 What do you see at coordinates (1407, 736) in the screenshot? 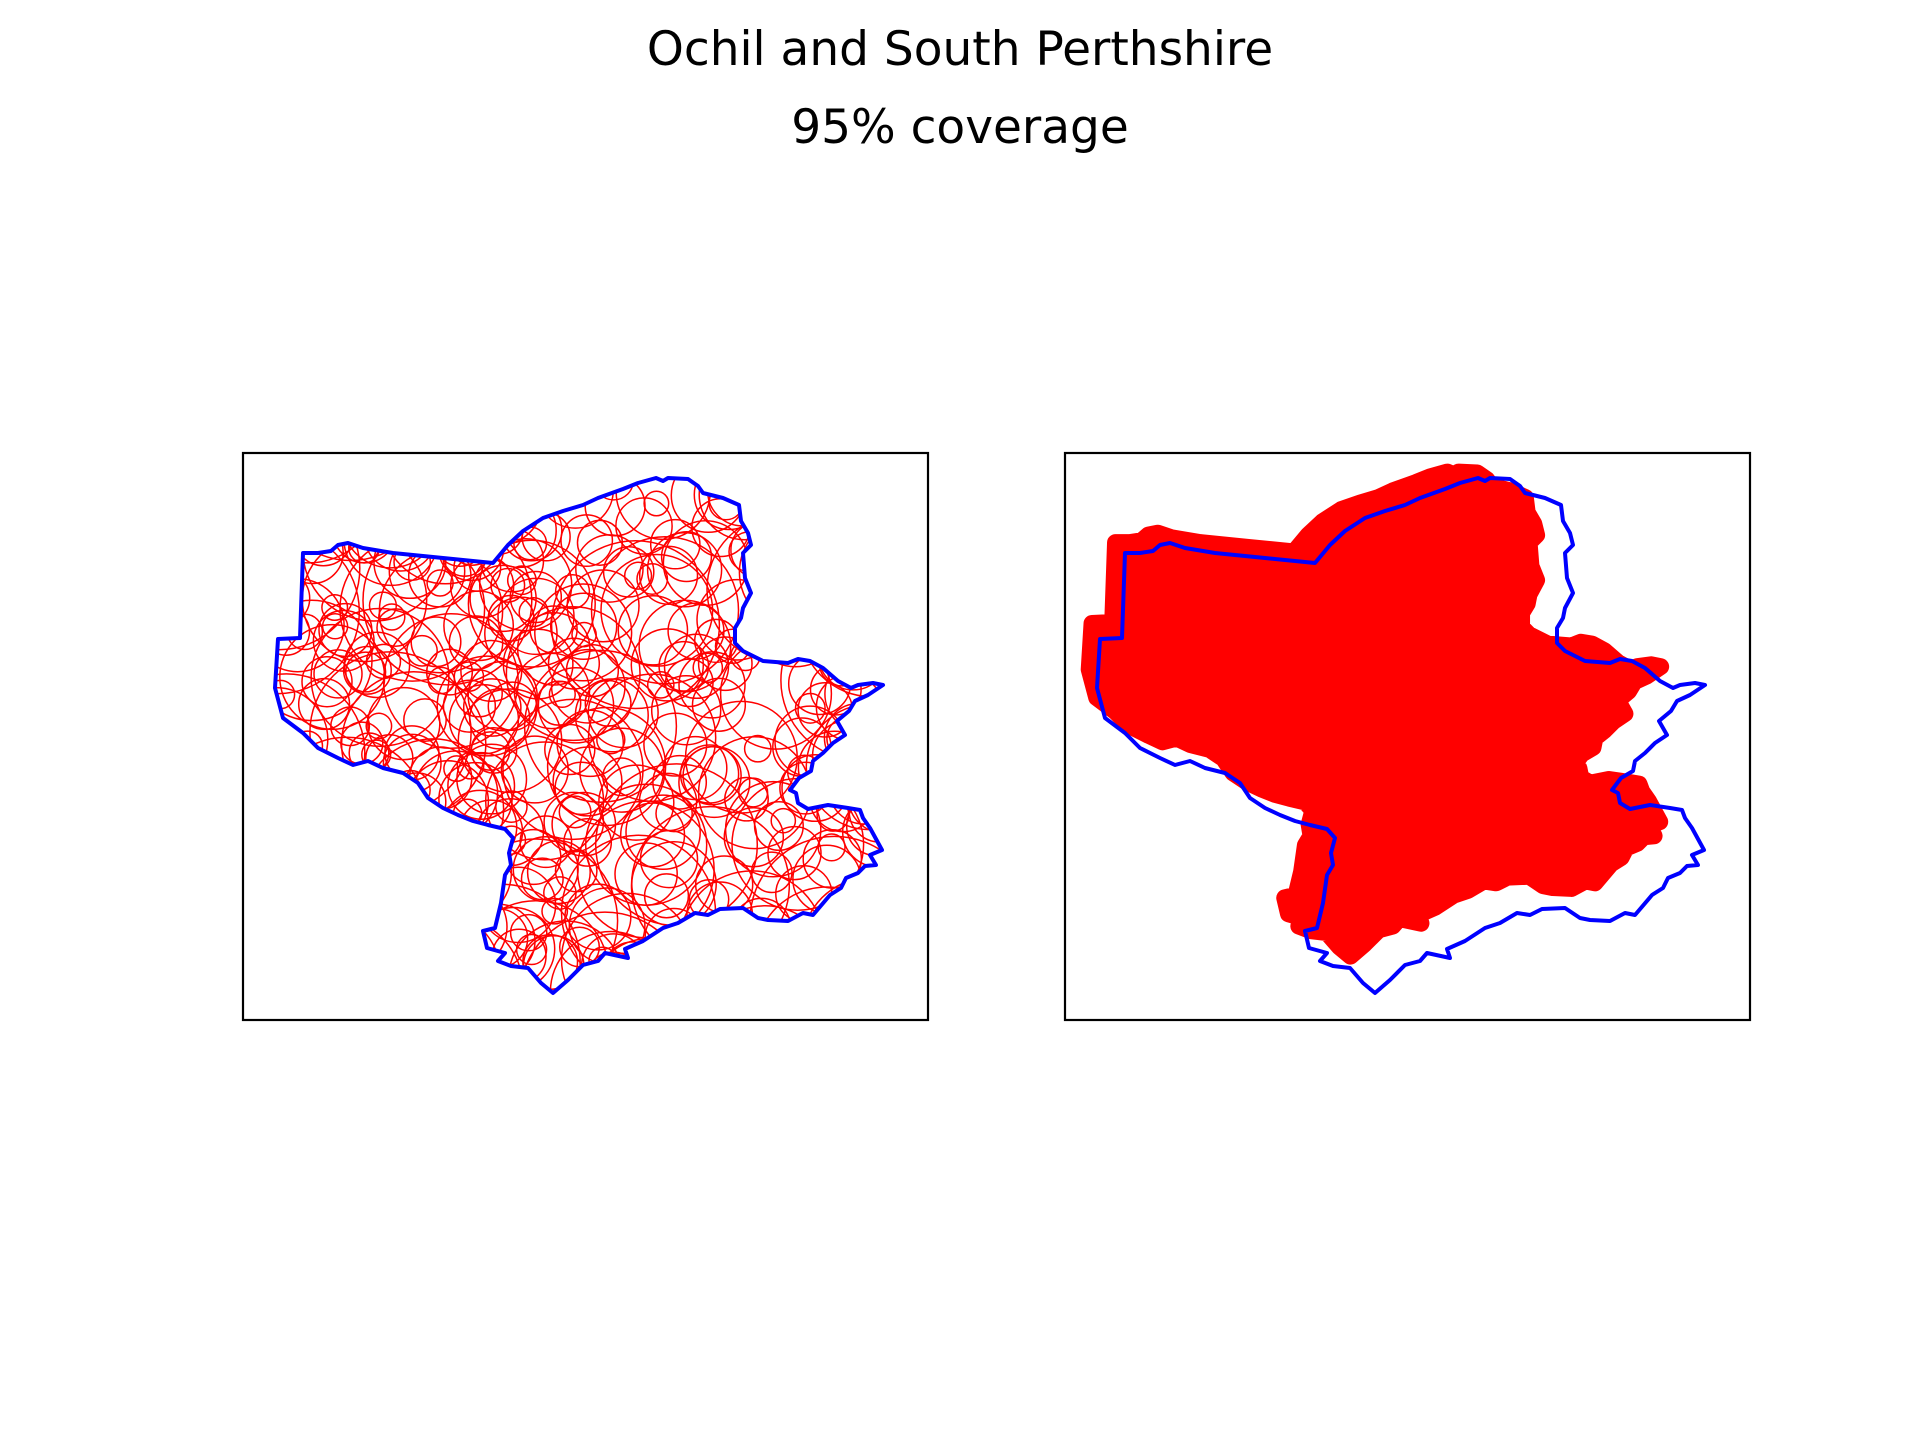
I see `map-panel-filled` at bounding box center [1407, 736].